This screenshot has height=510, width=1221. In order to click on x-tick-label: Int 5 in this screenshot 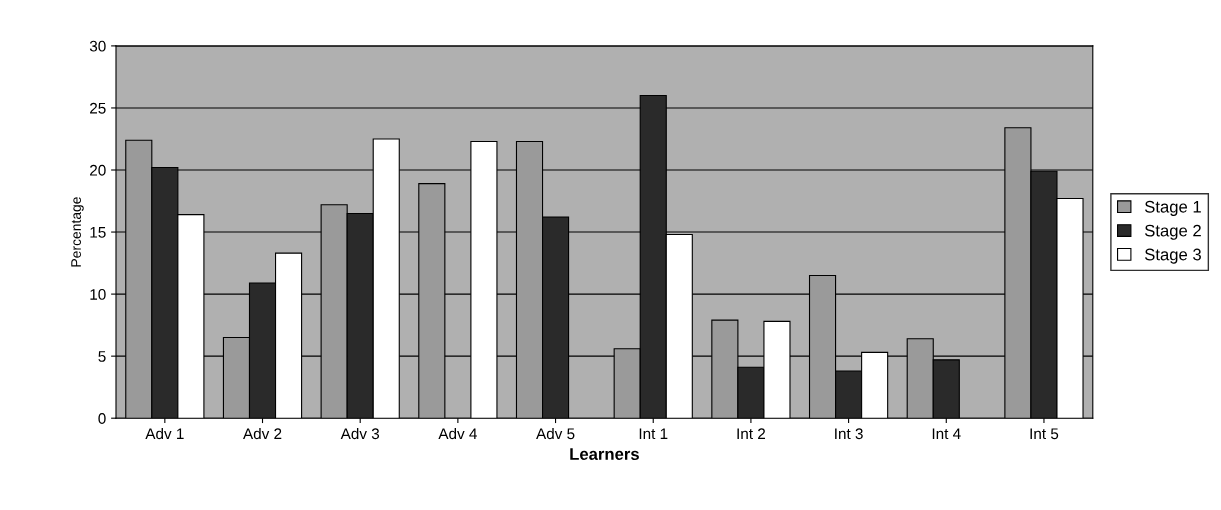, I will do `click(1044, 434)`.